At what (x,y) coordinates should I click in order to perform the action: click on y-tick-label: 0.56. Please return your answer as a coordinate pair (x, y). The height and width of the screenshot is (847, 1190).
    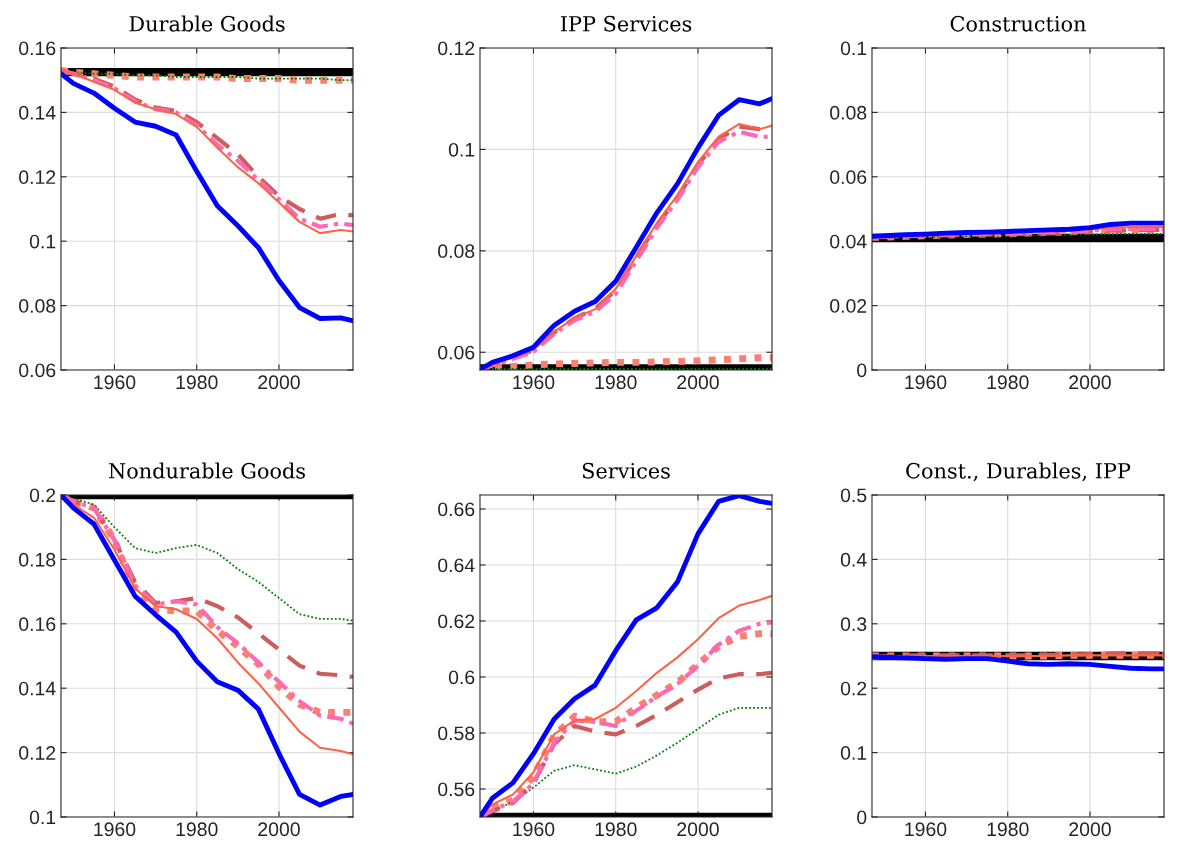
    Looking at the image, I should click on (456, 789).